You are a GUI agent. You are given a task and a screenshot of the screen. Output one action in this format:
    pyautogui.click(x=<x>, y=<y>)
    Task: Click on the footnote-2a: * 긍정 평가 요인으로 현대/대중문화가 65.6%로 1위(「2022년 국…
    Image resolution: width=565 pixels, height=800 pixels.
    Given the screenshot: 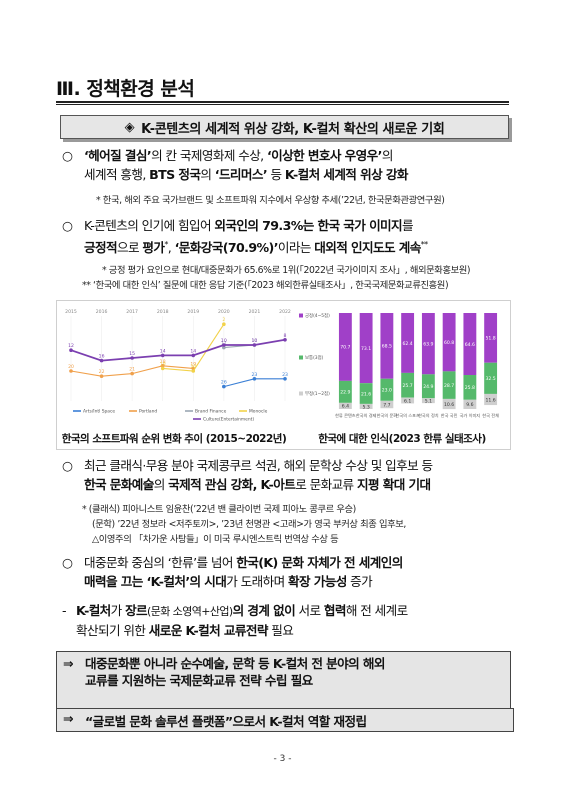 What is the action you would take?
    pyautogui.click(x=286, y=270)
    